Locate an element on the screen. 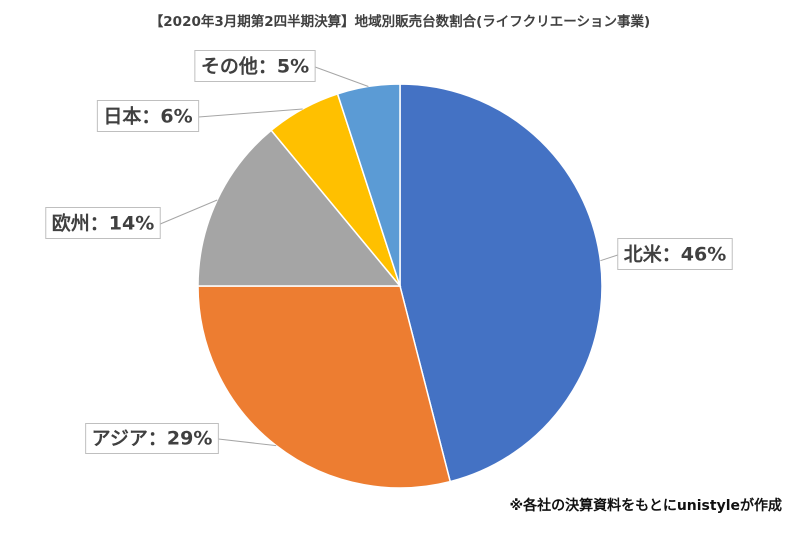 The width and height of the screenshot is (800, 533). note: ※各社の決算資料をもとにunistyleが作成 is located at coordinates (645, 505).